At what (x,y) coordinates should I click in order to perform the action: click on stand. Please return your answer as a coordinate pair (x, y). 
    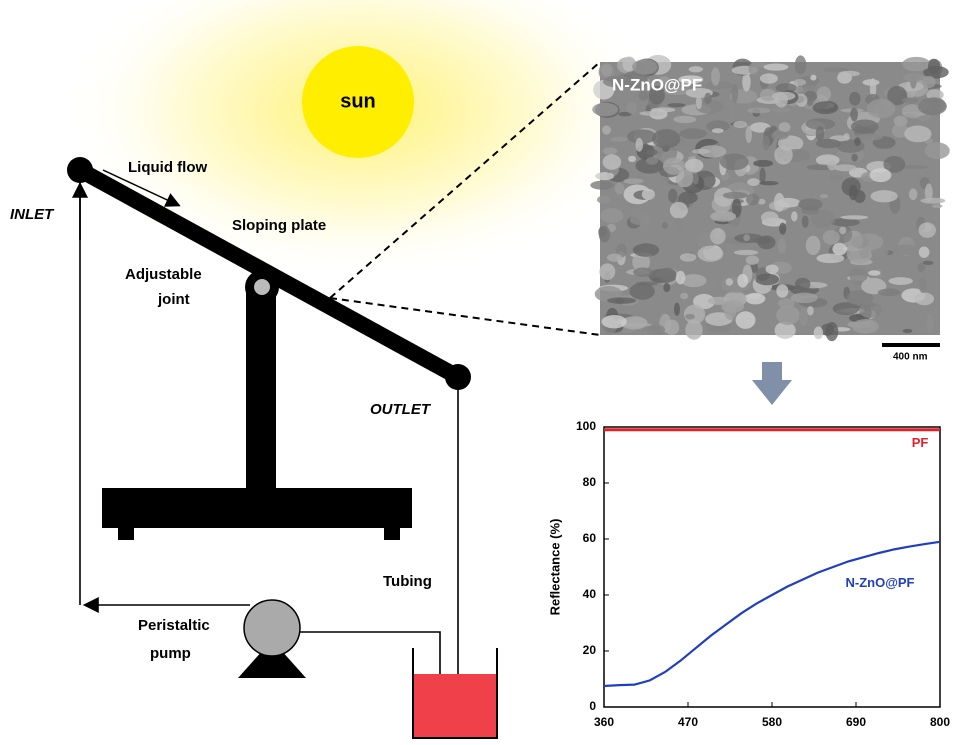
    Looking at the image, I should click on (261, 389).